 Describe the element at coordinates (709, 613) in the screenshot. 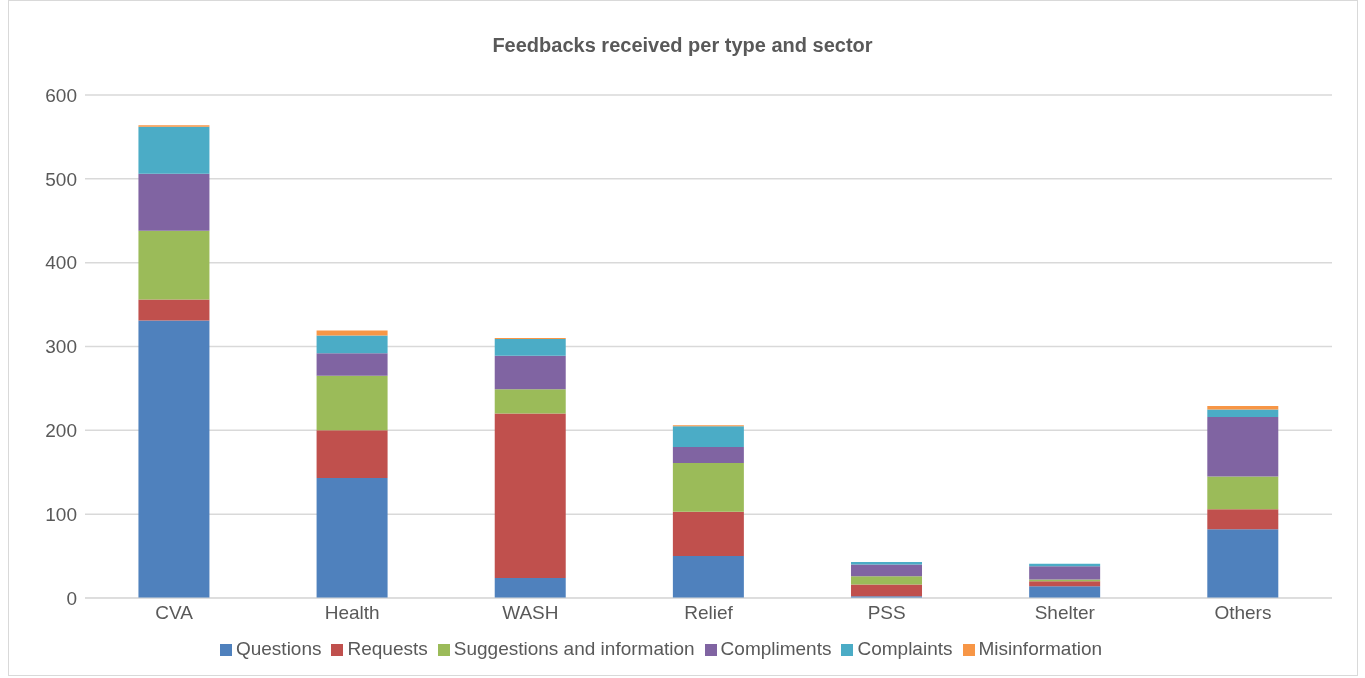

I see `x-tick-label: Relief` at that location.